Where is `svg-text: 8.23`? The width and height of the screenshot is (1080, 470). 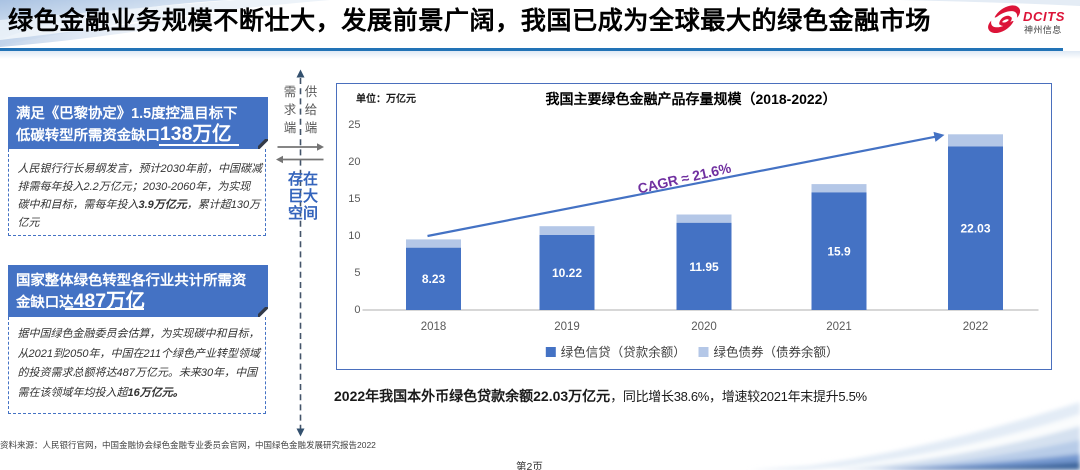
svg-text: 8.23 is located at coordinates (433, 279).